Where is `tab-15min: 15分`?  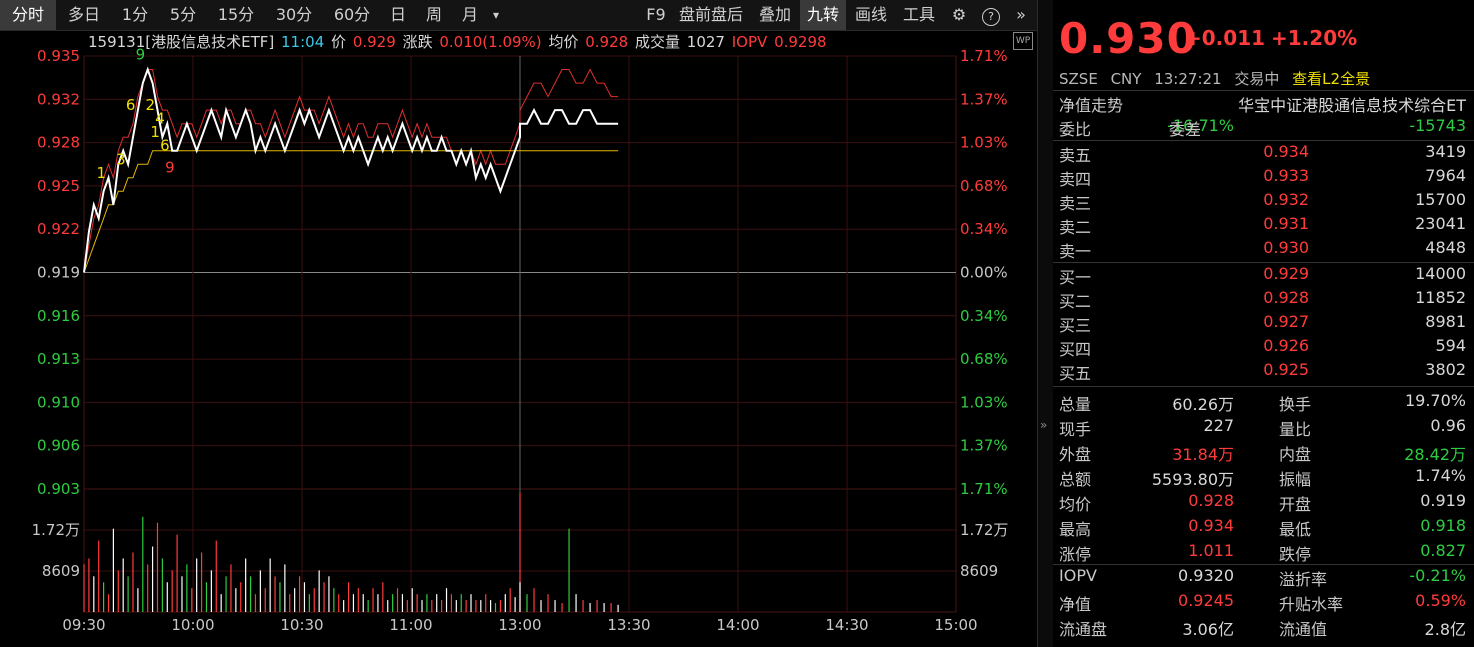
tab-15min: 15分 is located at coordinates (236, 14).